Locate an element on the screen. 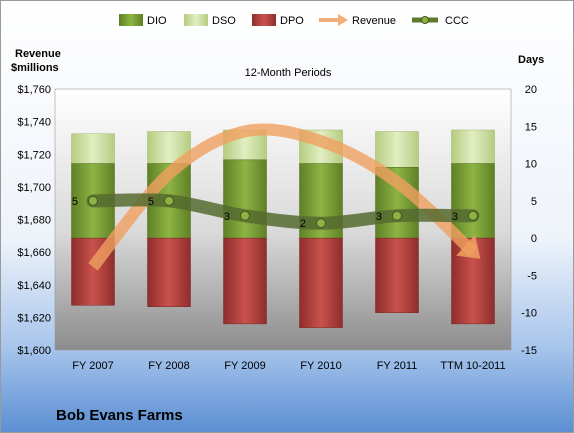 The height and width of the screenshot is (433, 574). legend-entry-ccc: CCC is located at coordinates (440, 21).